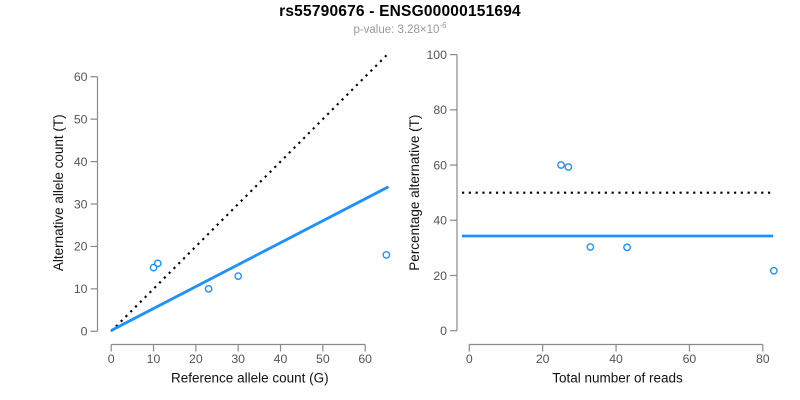  Describe the element at coordinates (154, 359) in the screenshot. I see `x-tick-label: 10` at that location.